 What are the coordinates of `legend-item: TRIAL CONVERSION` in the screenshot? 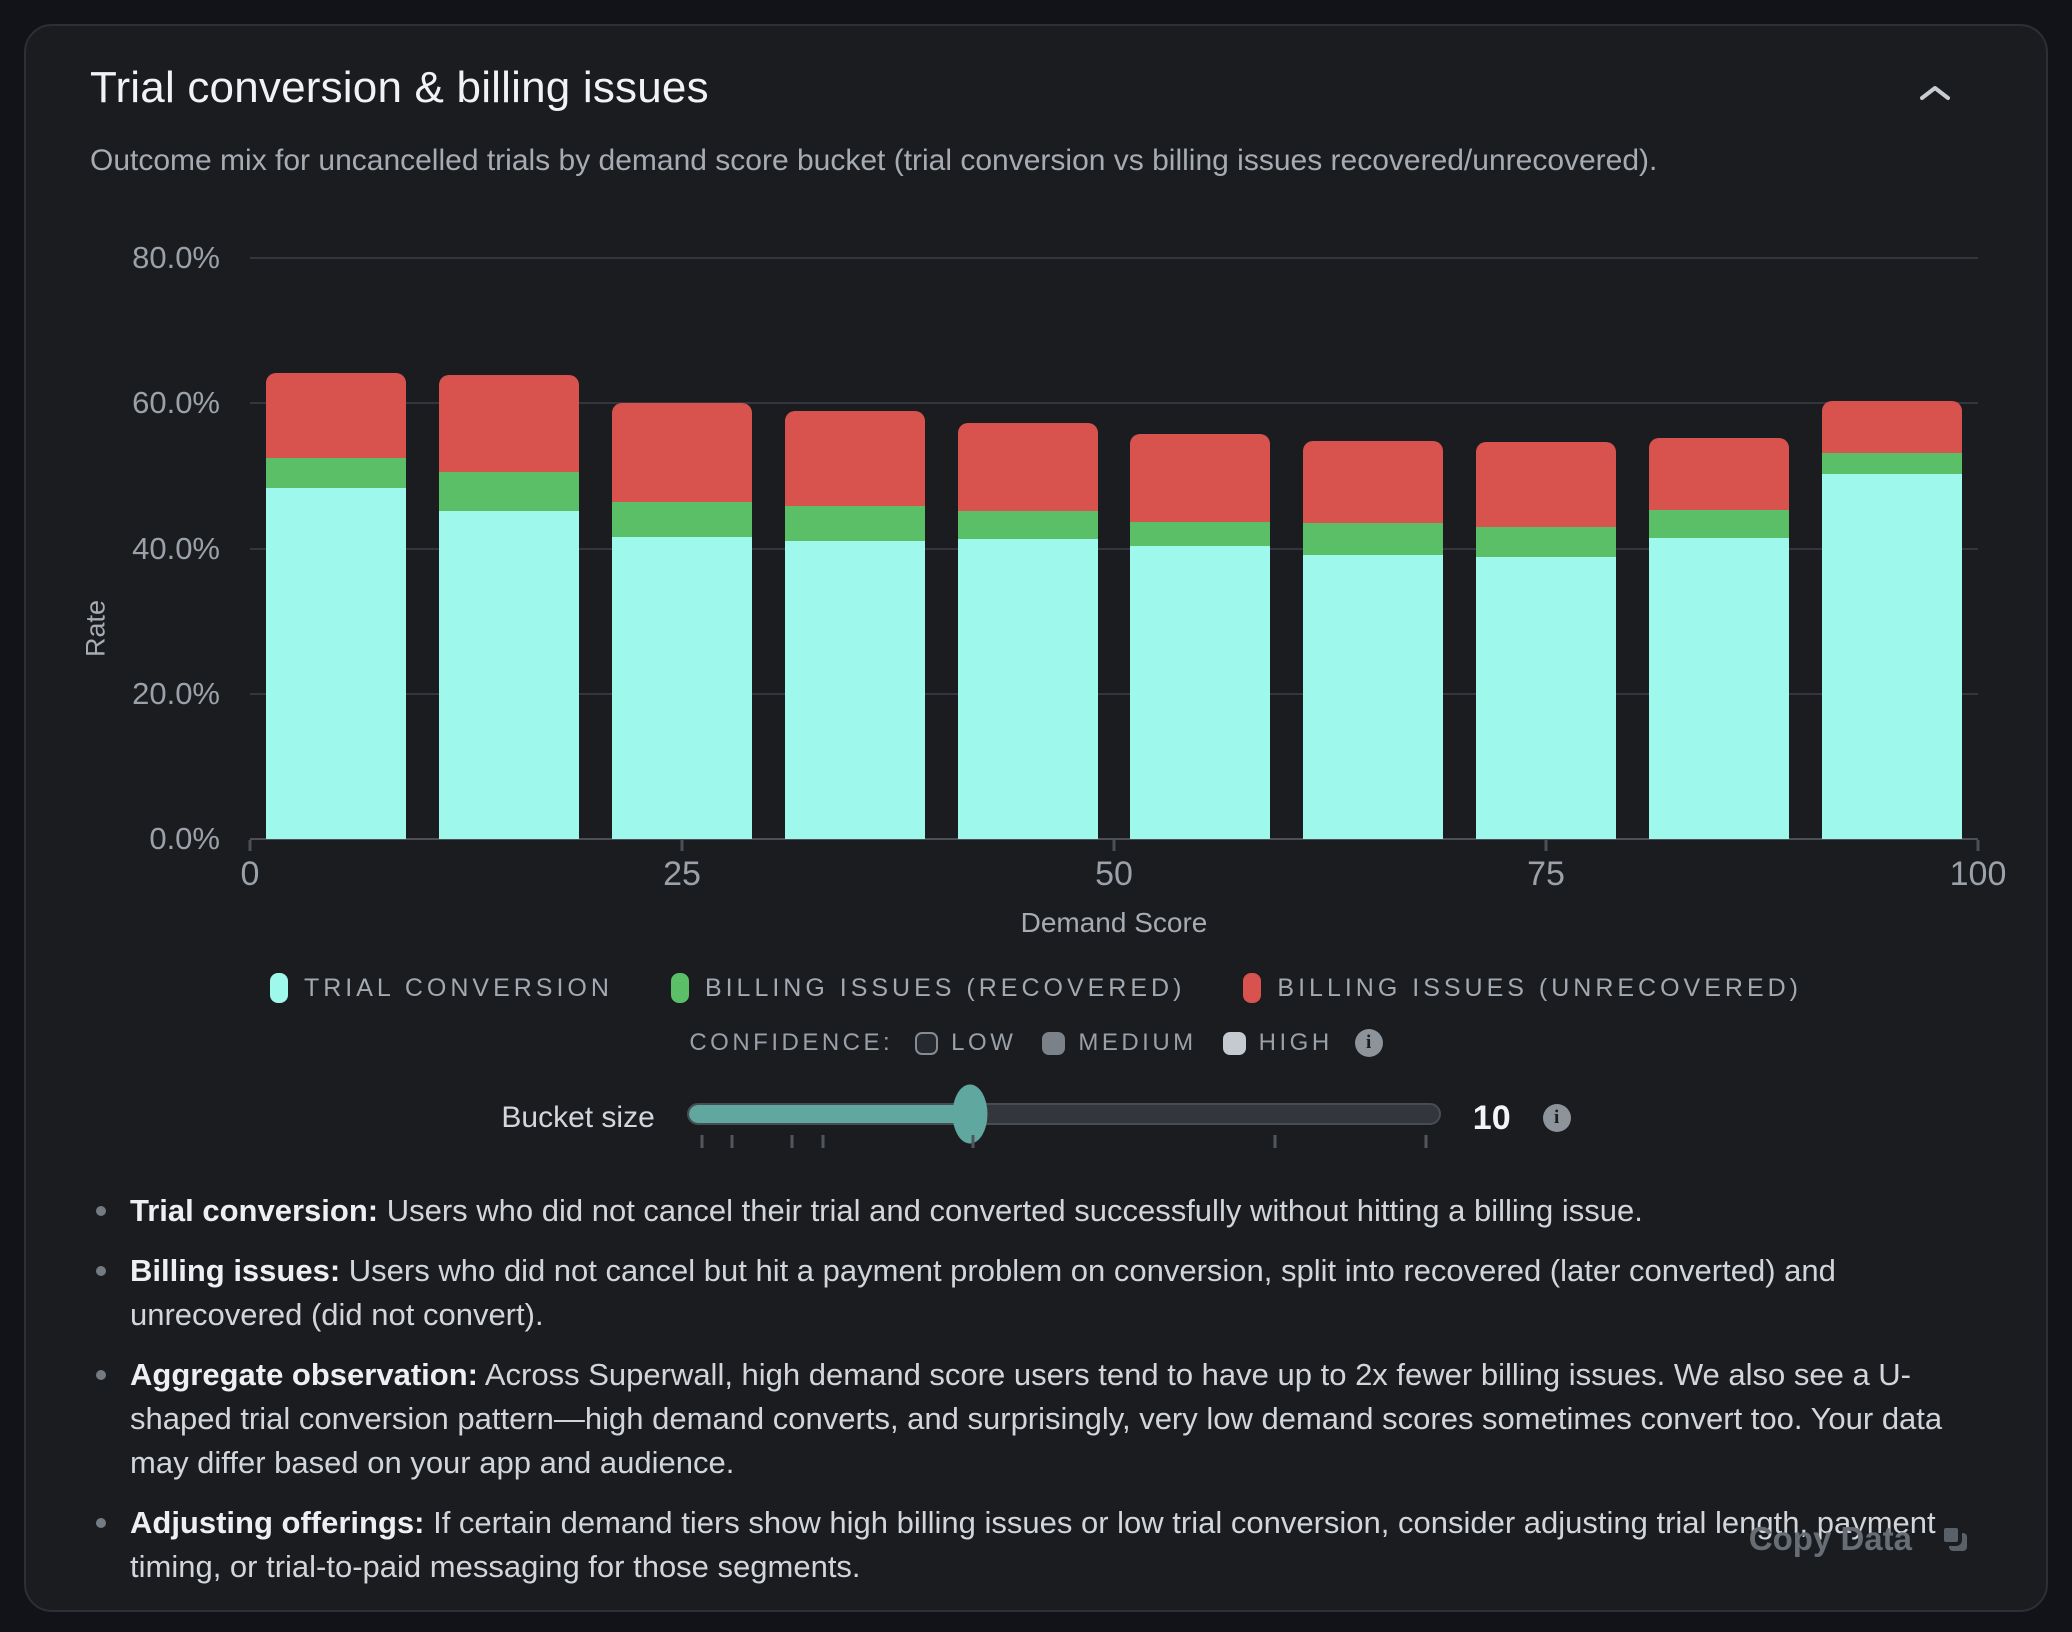 It's located at (441, 988).